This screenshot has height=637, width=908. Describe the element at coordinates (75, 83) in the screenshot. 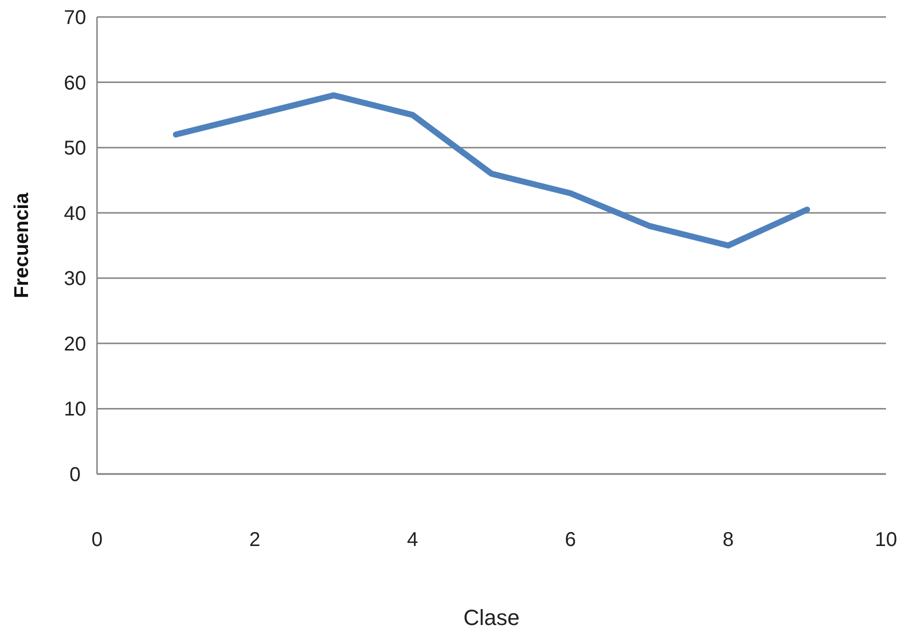

I see `y-tick-label: 60` at that location.